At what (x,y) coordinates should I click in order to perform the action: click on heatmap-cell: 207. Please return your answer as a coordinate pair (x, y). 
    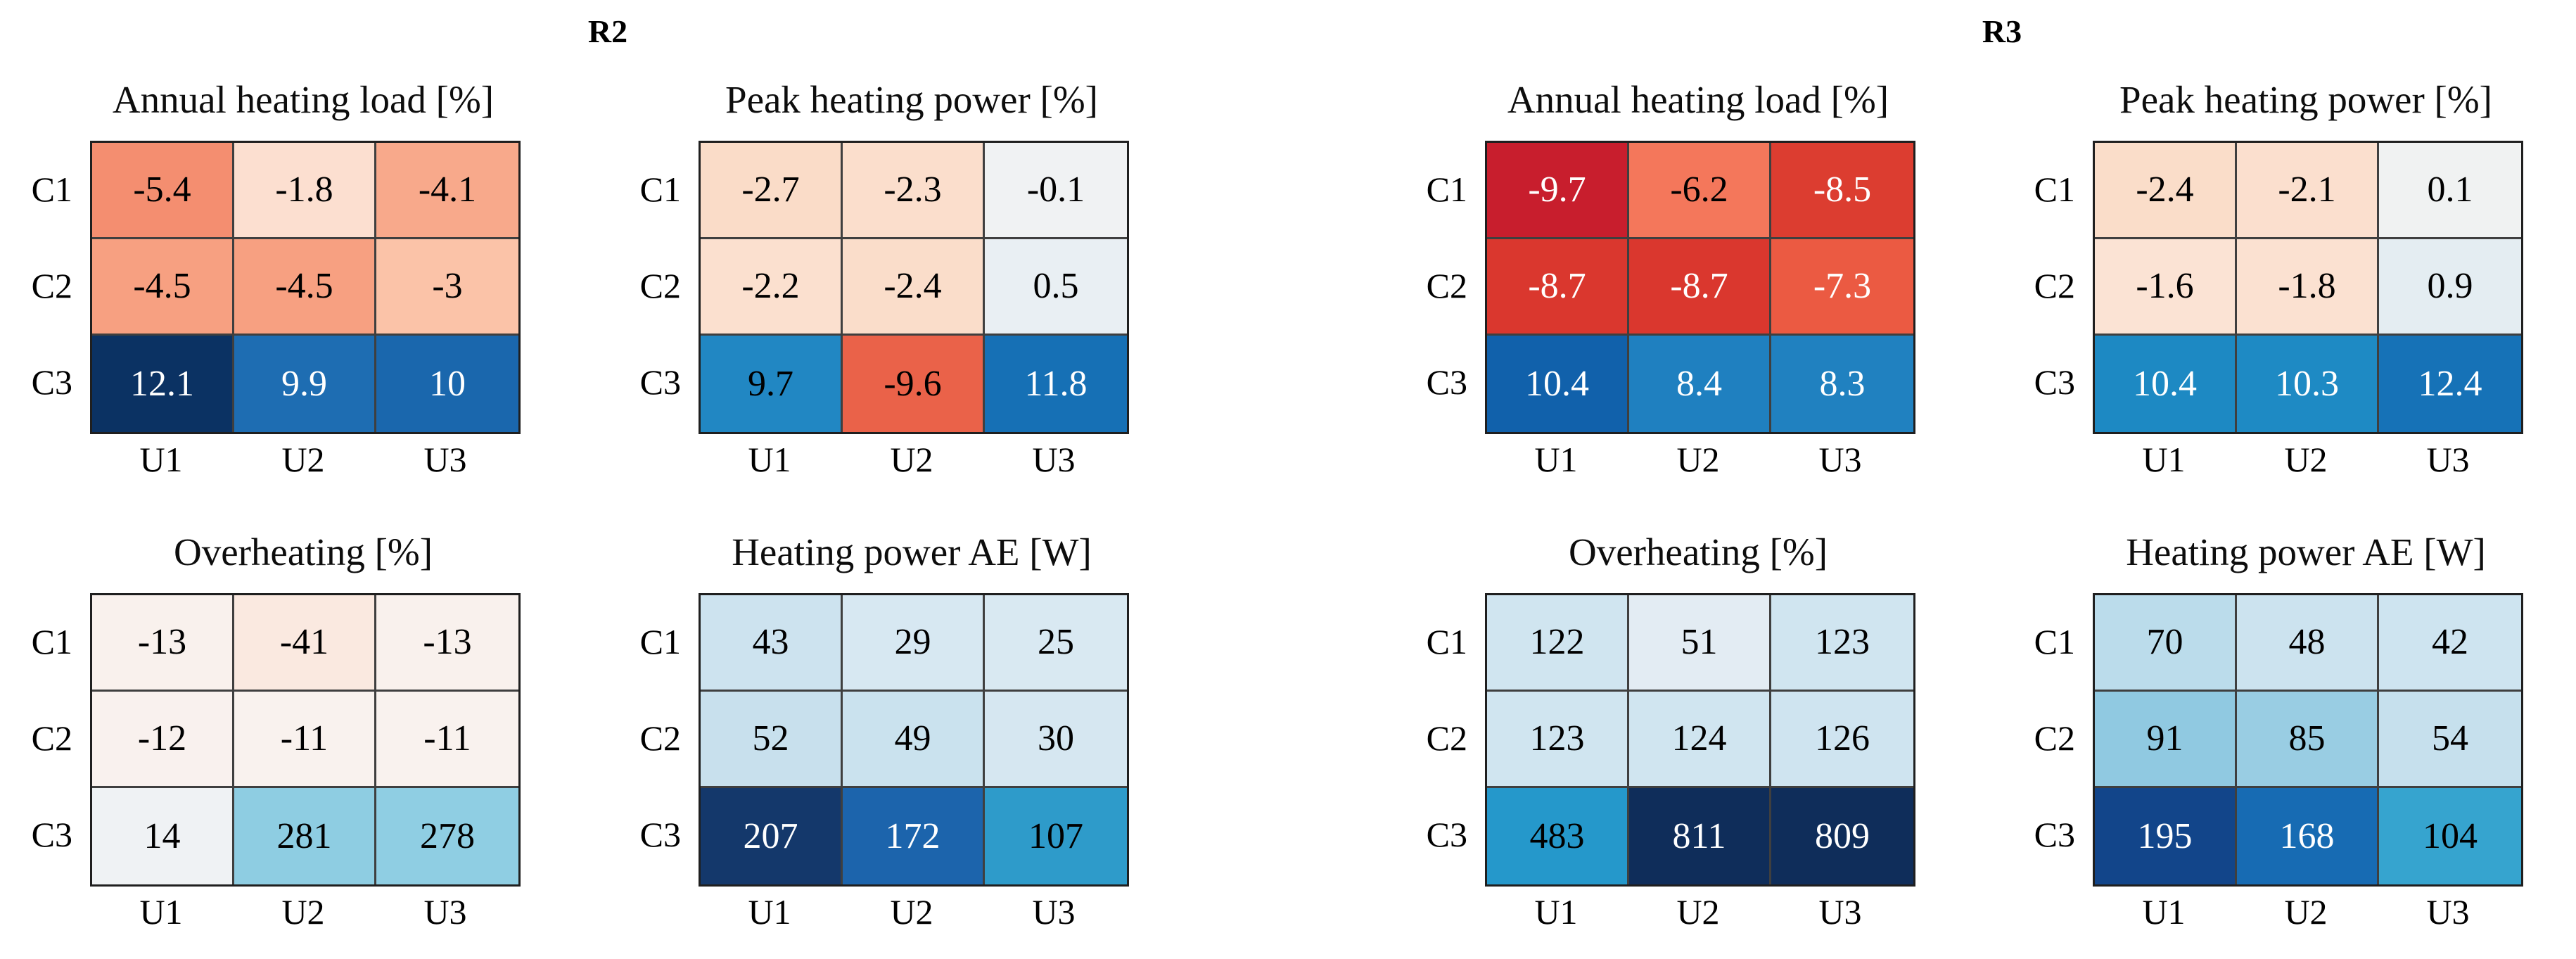
    Looking at the image, I should click on (772, 836).